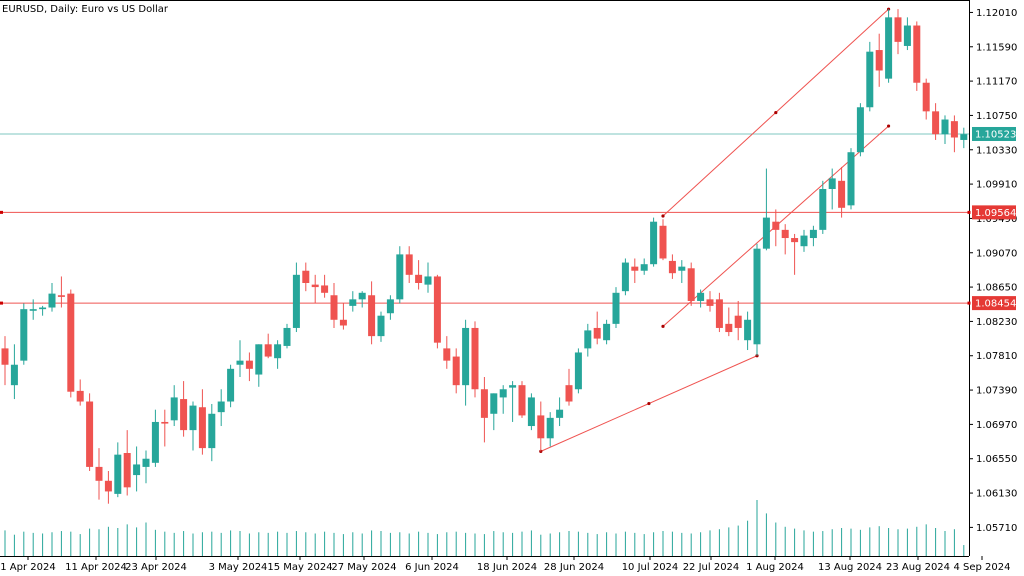 The width and height of the screenshot is (1024, 576). What do you see at coordinates (650, 567) in the screenshot?
I see `time-tick-label: 10 Jul 2024` at bounding box center [650, 567].